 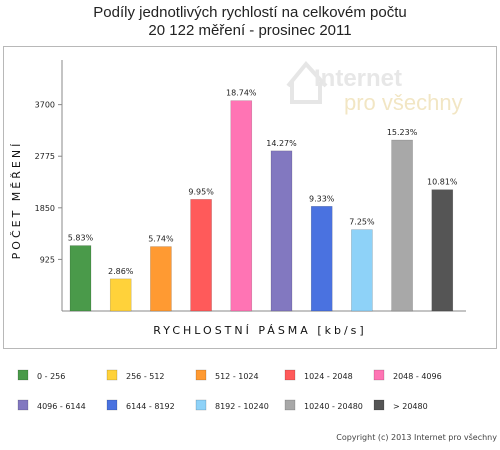 I want to click on legend-label: 2048 - 4096, so click(x=417, y=376).